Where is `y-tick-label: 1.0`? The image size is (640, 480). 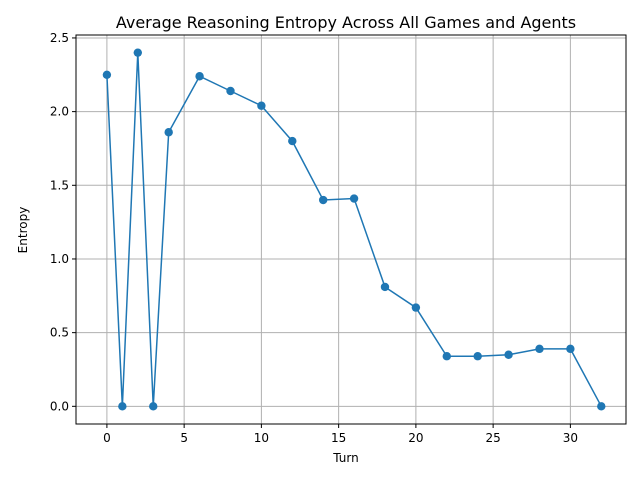
y-tick-label: 1.0 is located at coordinates (59, 259).